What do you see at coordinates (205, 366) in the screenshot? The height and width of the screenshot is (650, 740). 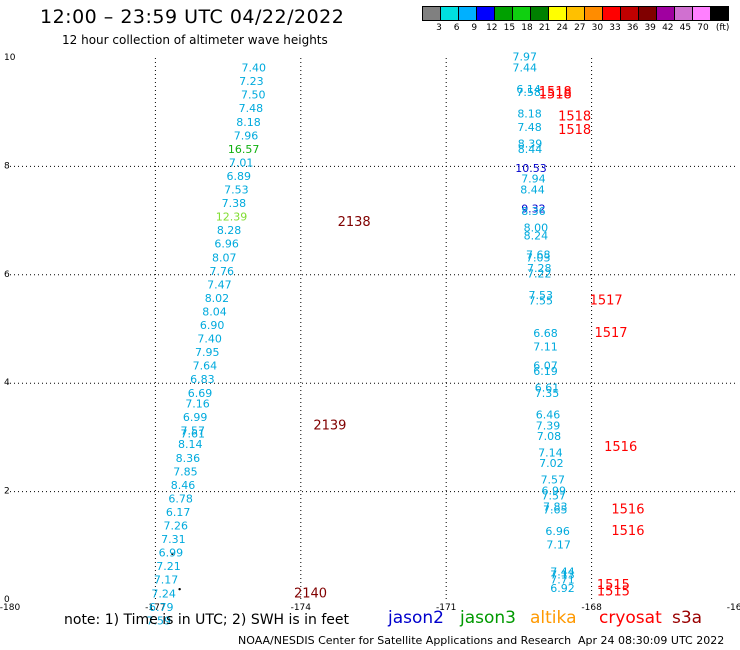 I see `wave-height-point: 7.64` at bounding box center [205, 366].